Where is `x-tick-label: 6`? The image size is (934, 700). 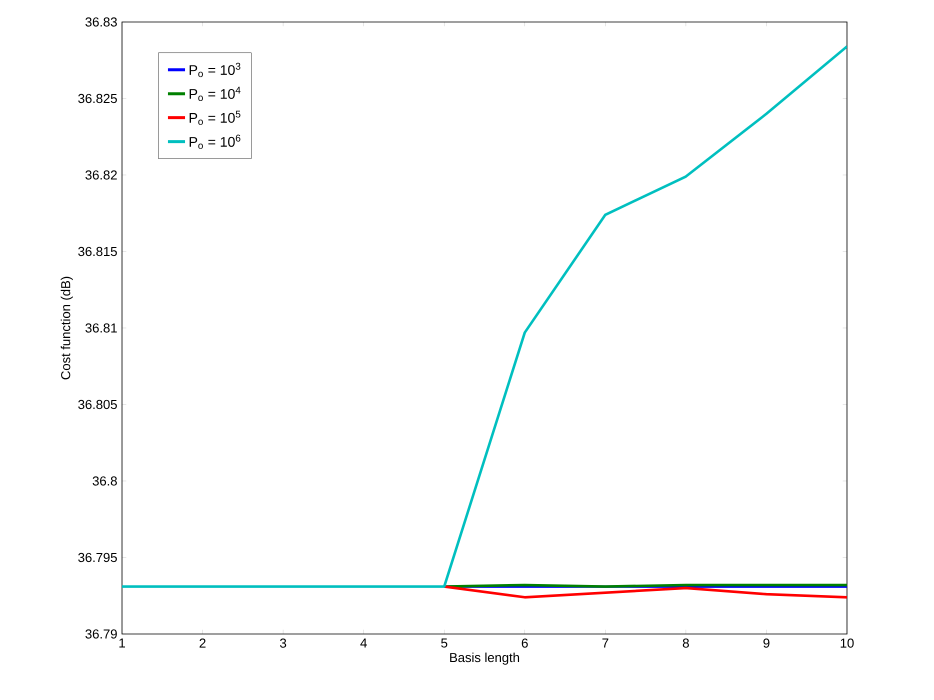 x-tick-label: 6 is located at coordinates (525, 643).